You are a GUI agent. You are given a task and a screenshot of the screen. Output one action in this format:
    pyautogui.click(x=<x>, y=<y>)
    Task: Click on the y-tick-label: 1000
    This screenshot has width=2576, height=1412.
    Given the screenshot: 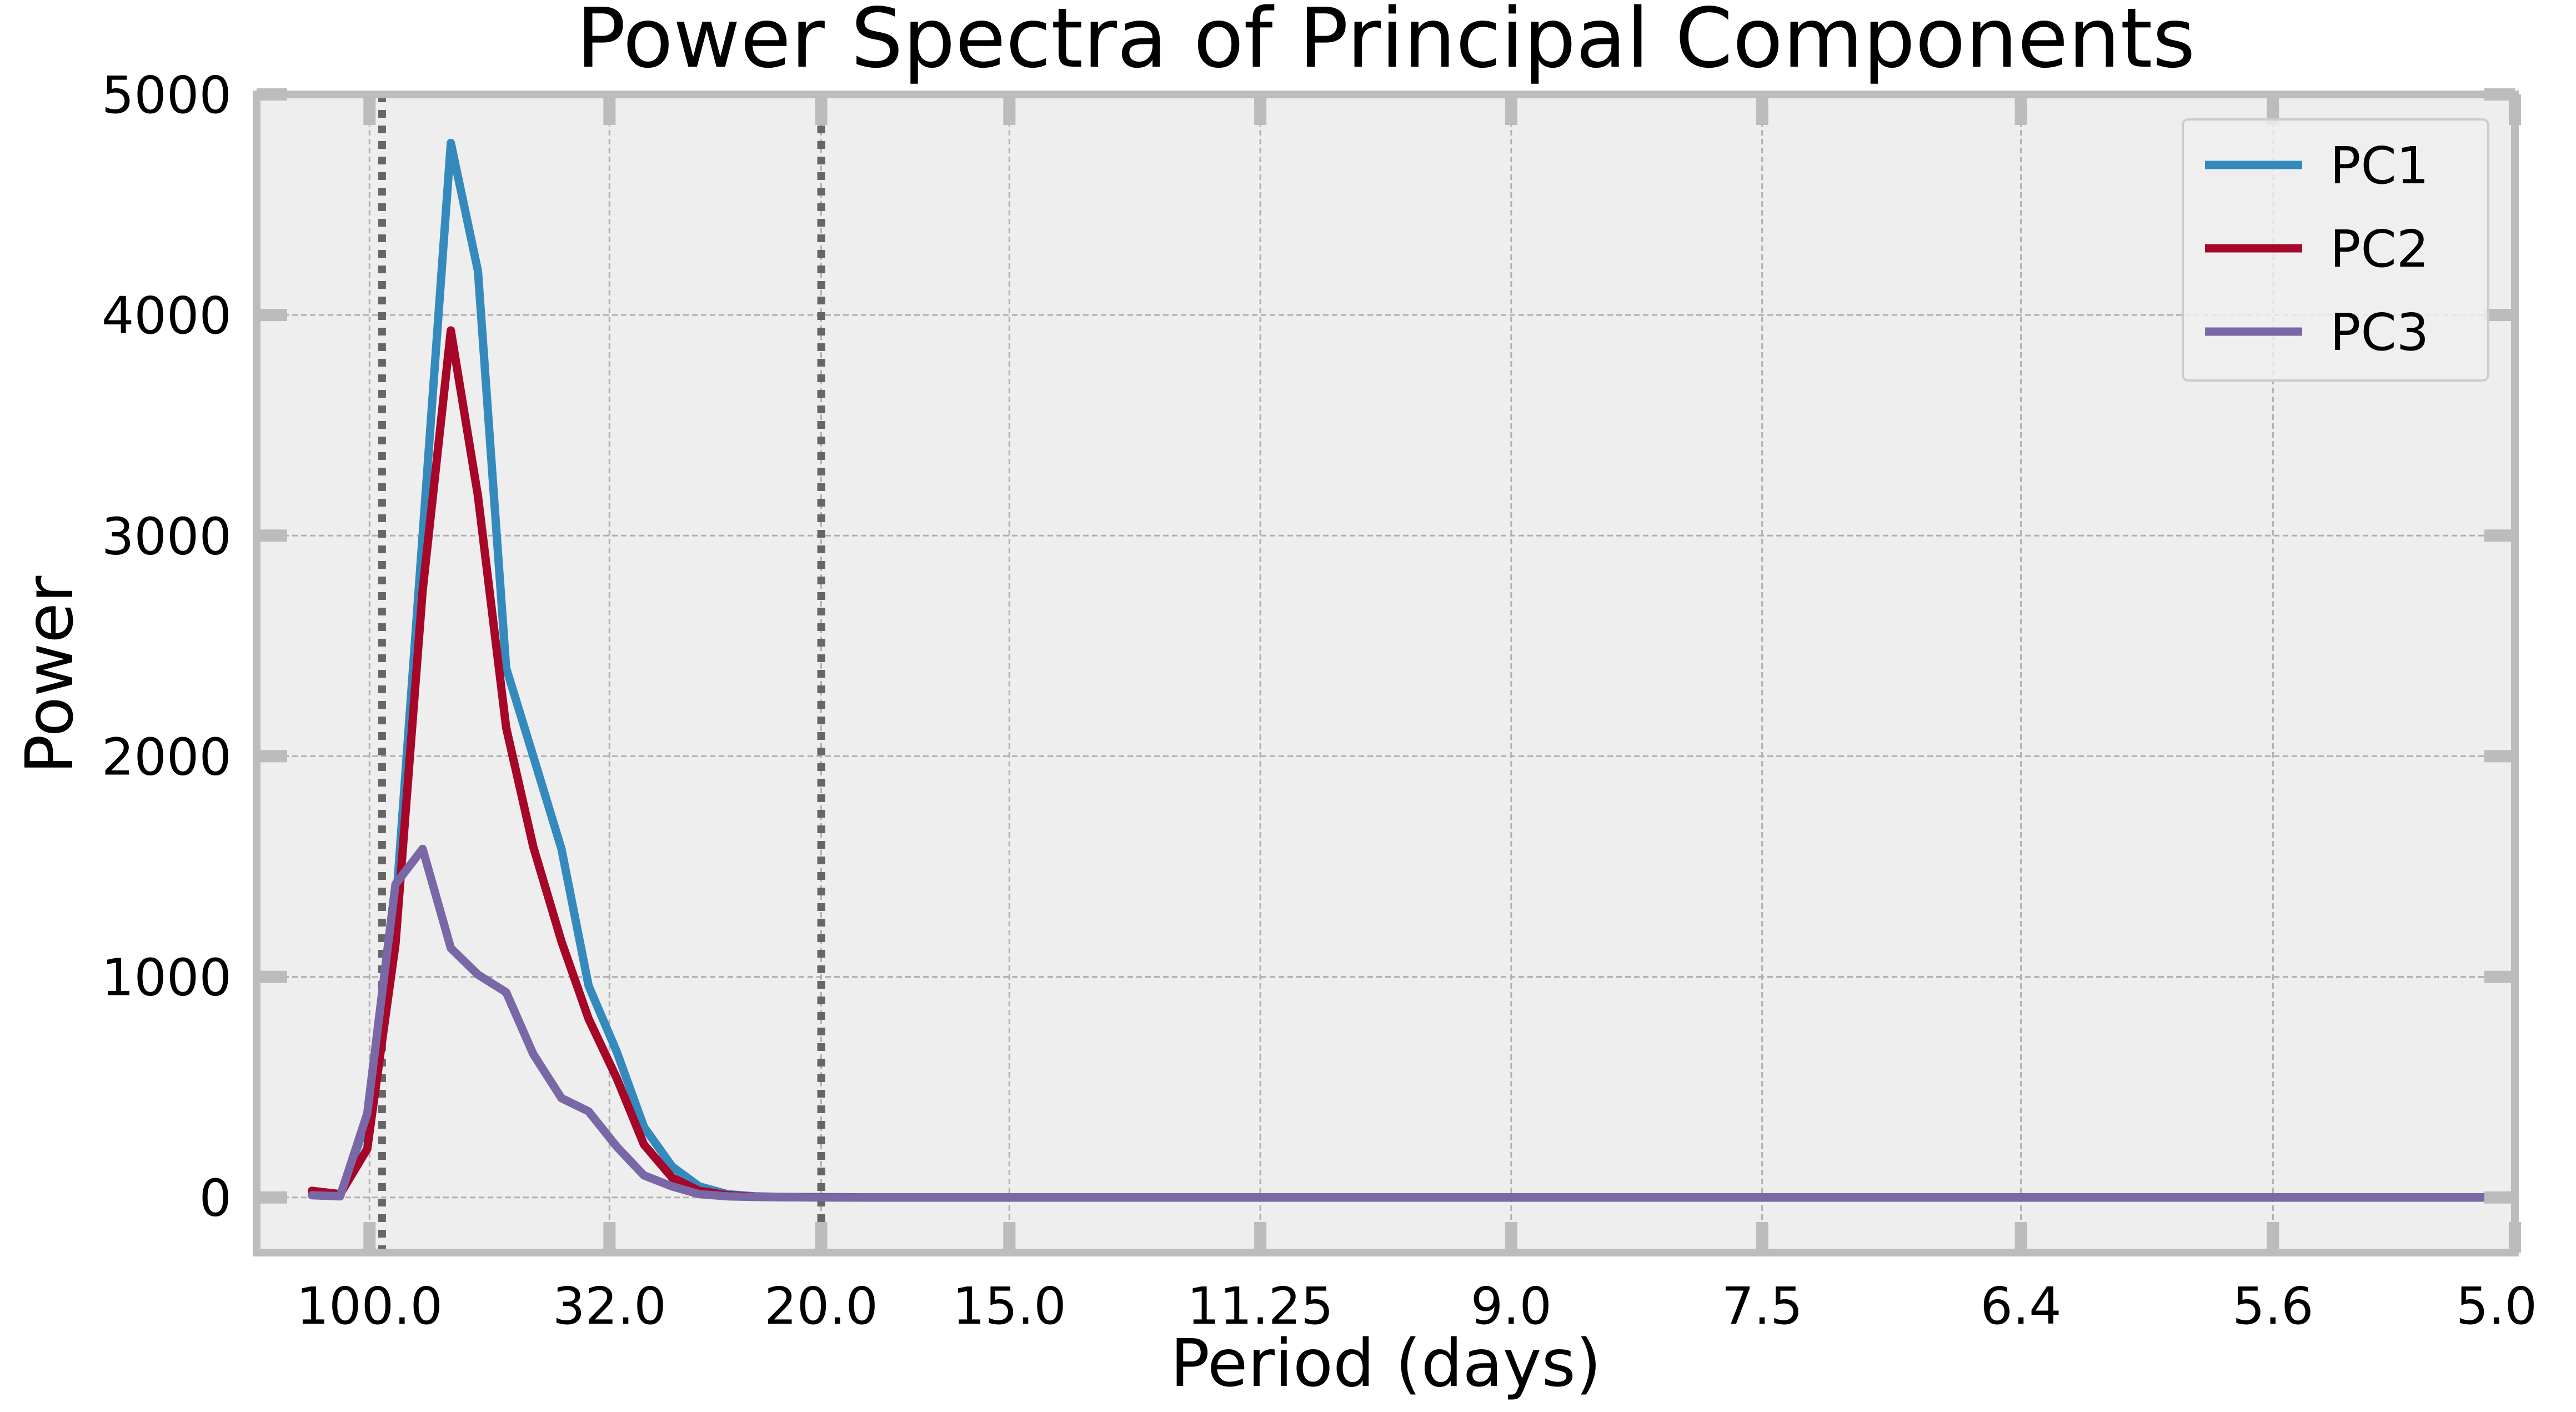 What is the action you would take?
    pyautogui.click(x=167, y=978)
    